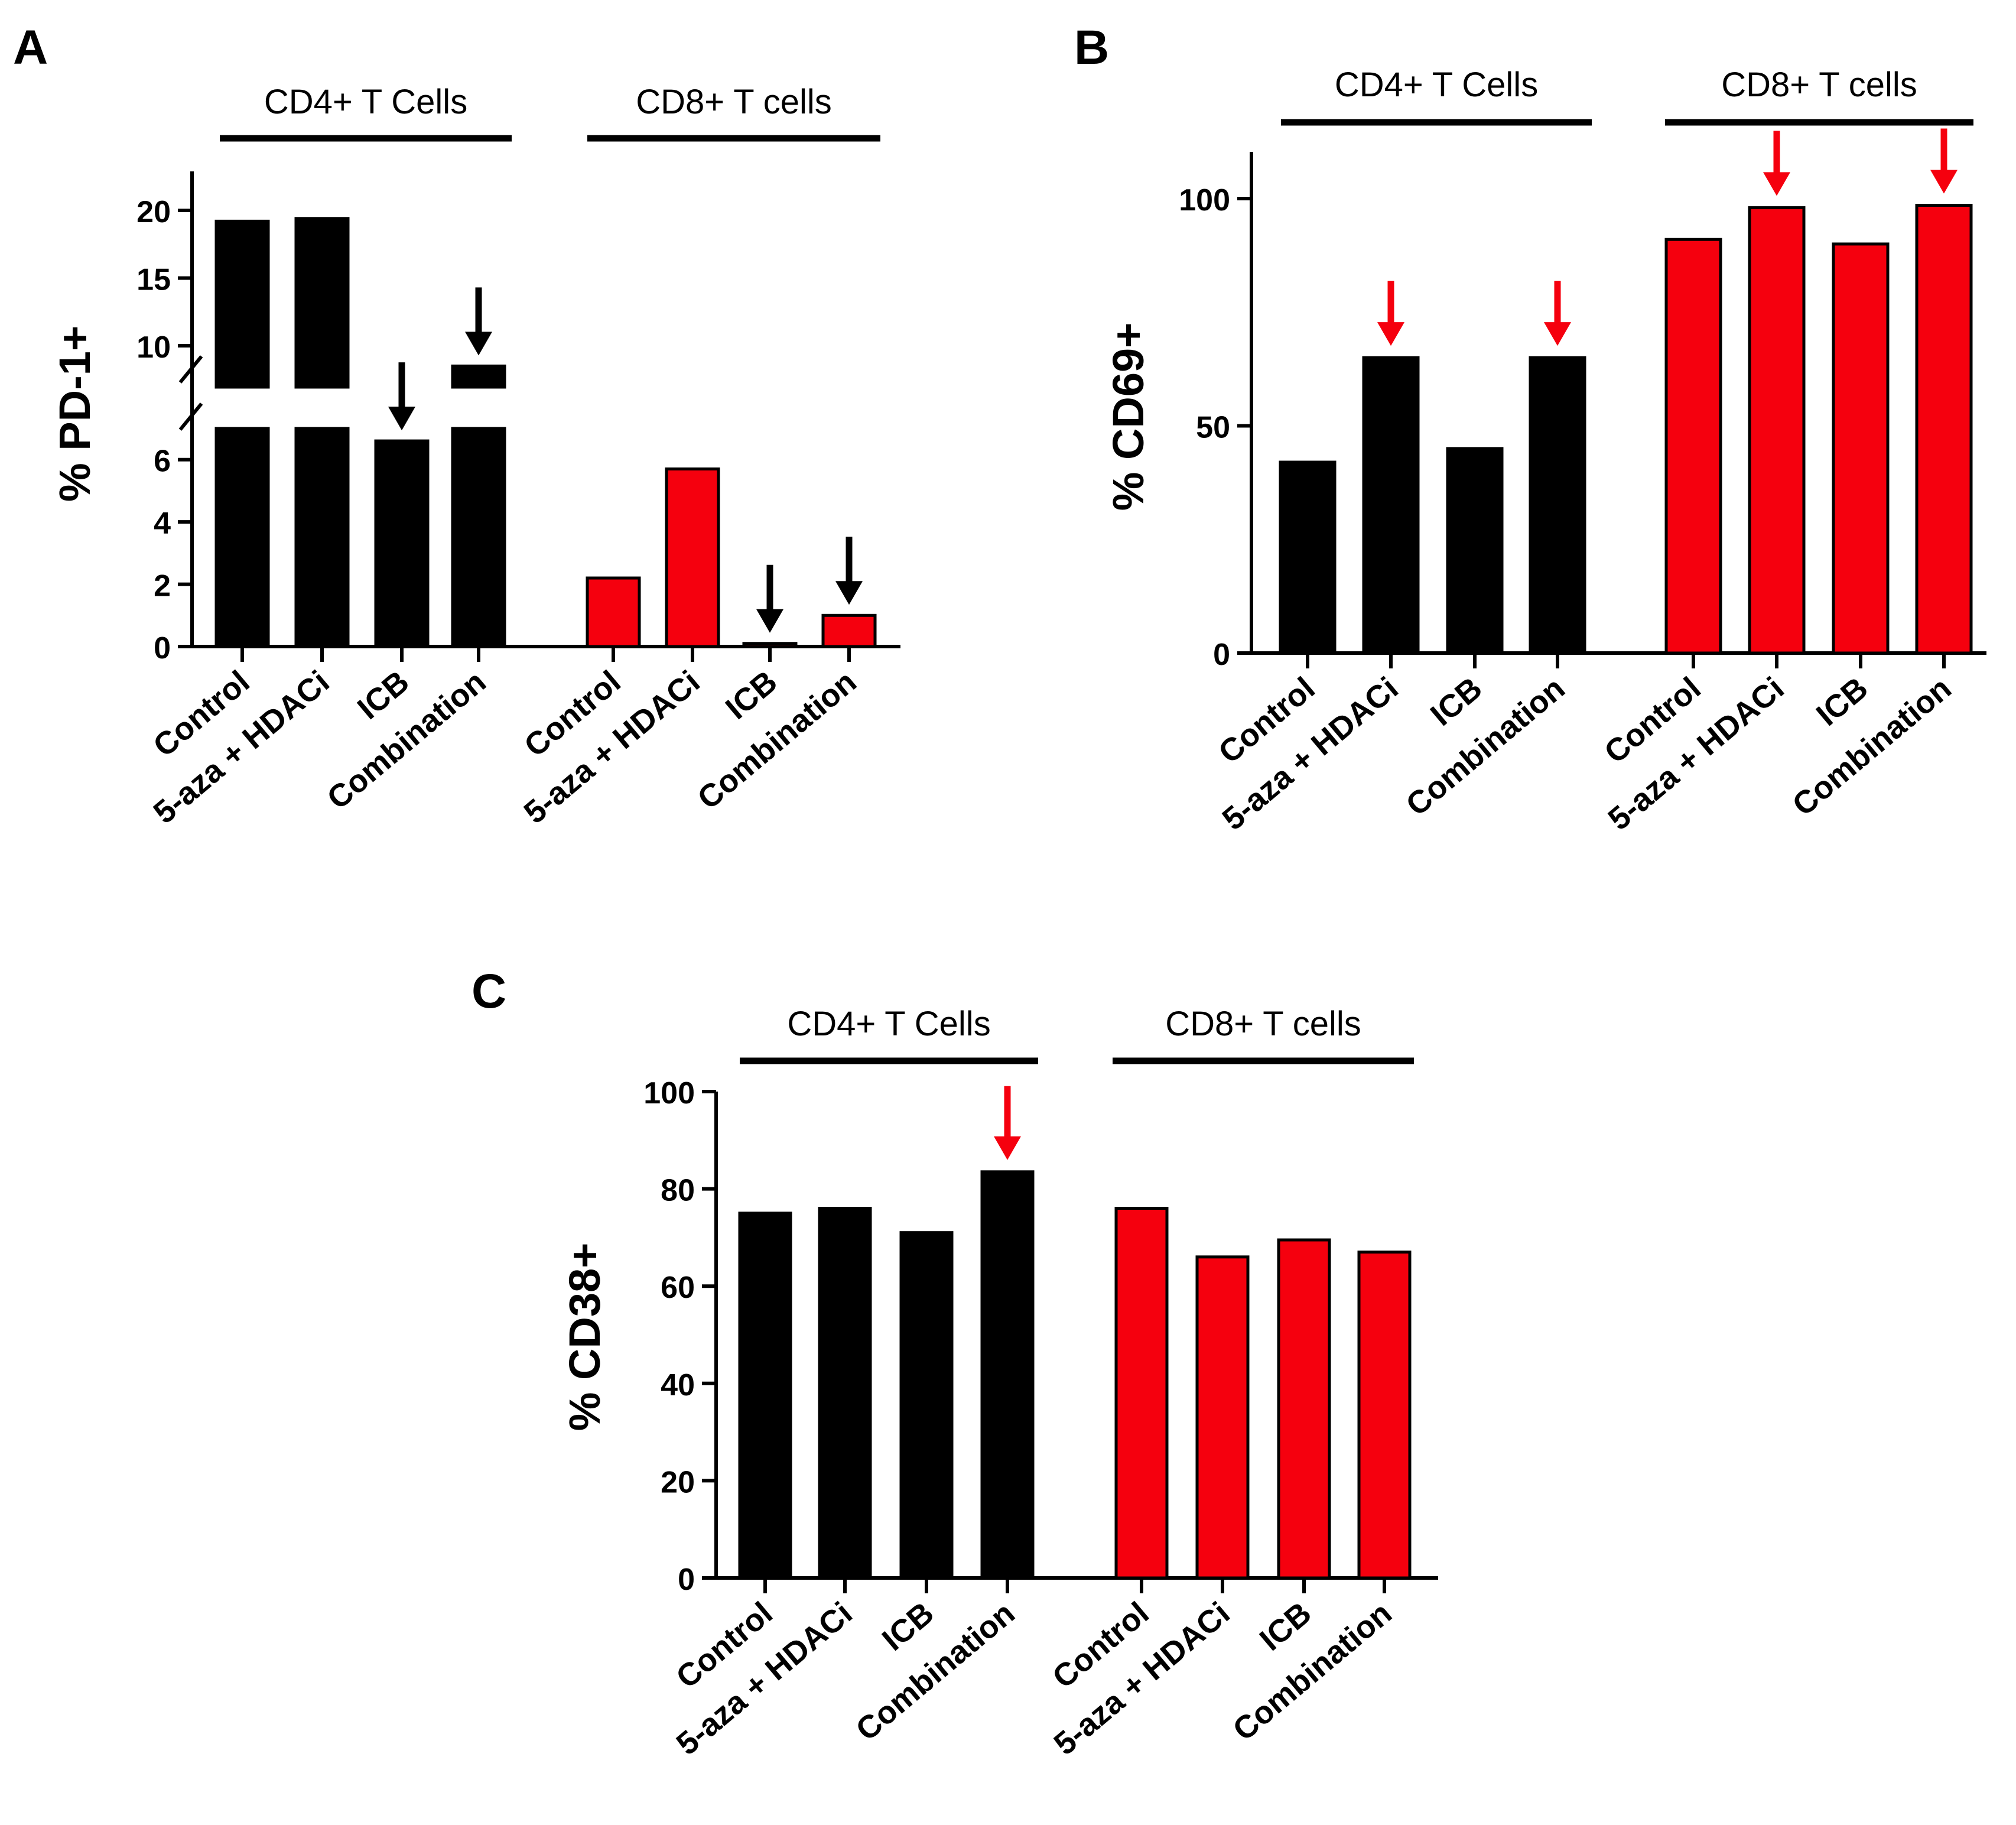 Image resolution: width=2016 pixels, height=1825 pixels. What do you see at coordinates (678, 1385) in the screenshot?
I see `y-tick-label: 40` at bounding box center [678, 1385].